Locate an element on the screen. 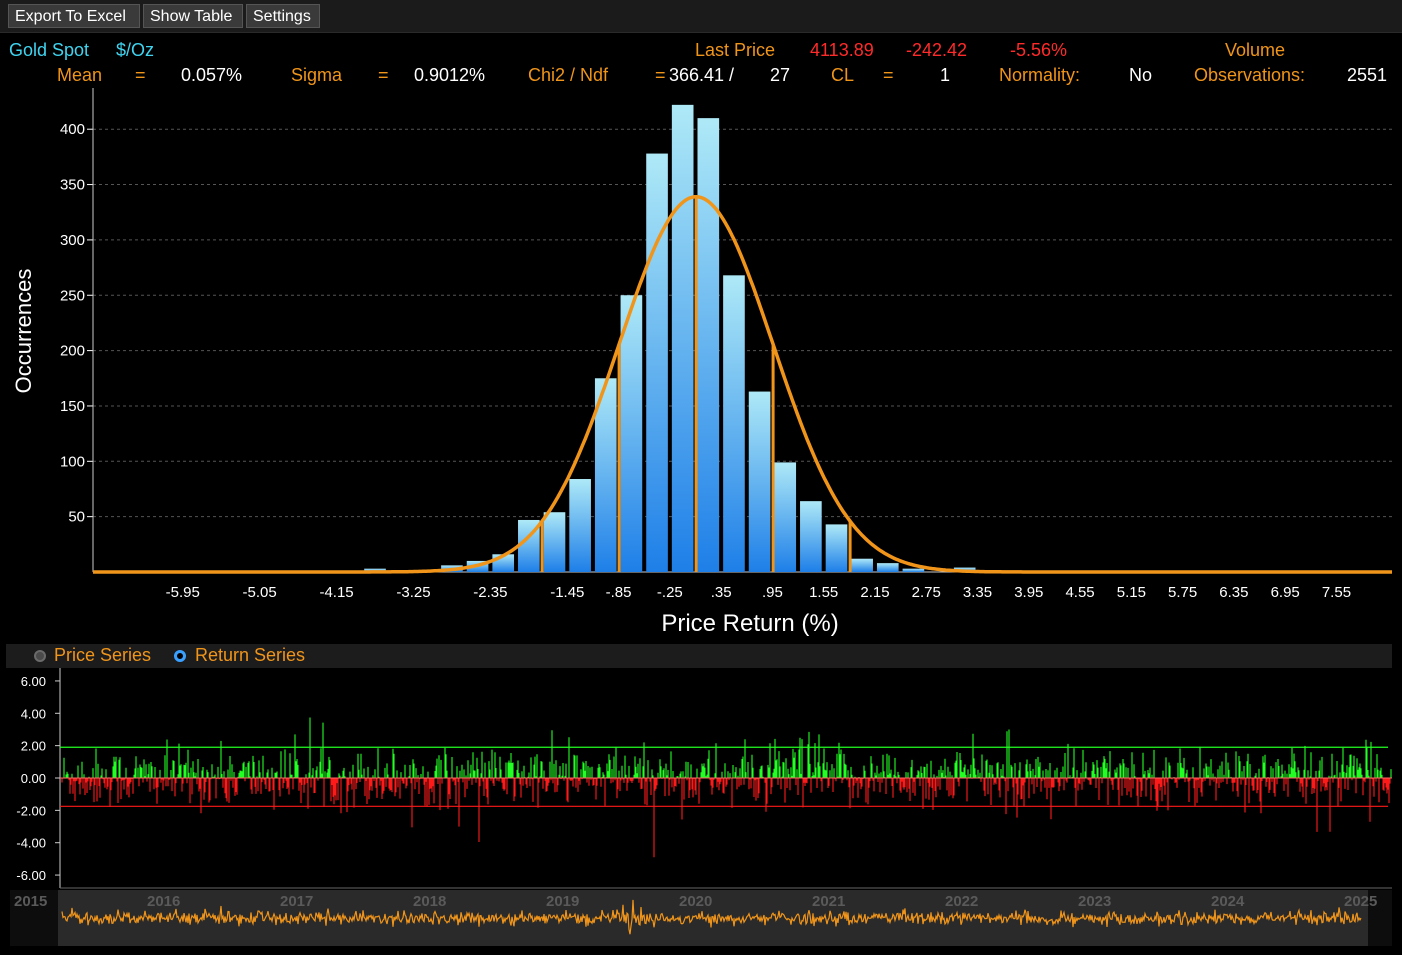 This screenshot has width=1402, height=955. x-tick-label: 5.15 is located at coordinates (1131, 592).